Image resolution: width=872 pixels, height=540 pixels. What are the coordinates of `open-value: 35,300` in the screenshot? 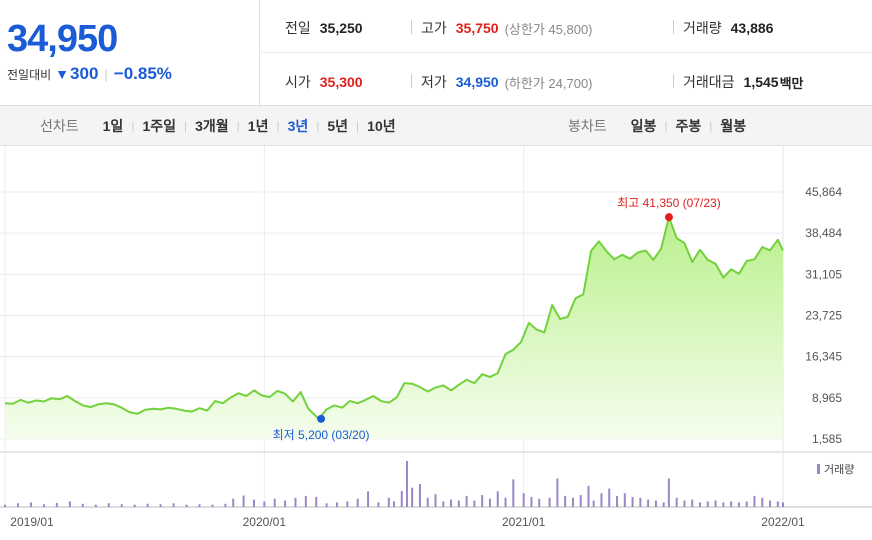 It's located at (341, 82).